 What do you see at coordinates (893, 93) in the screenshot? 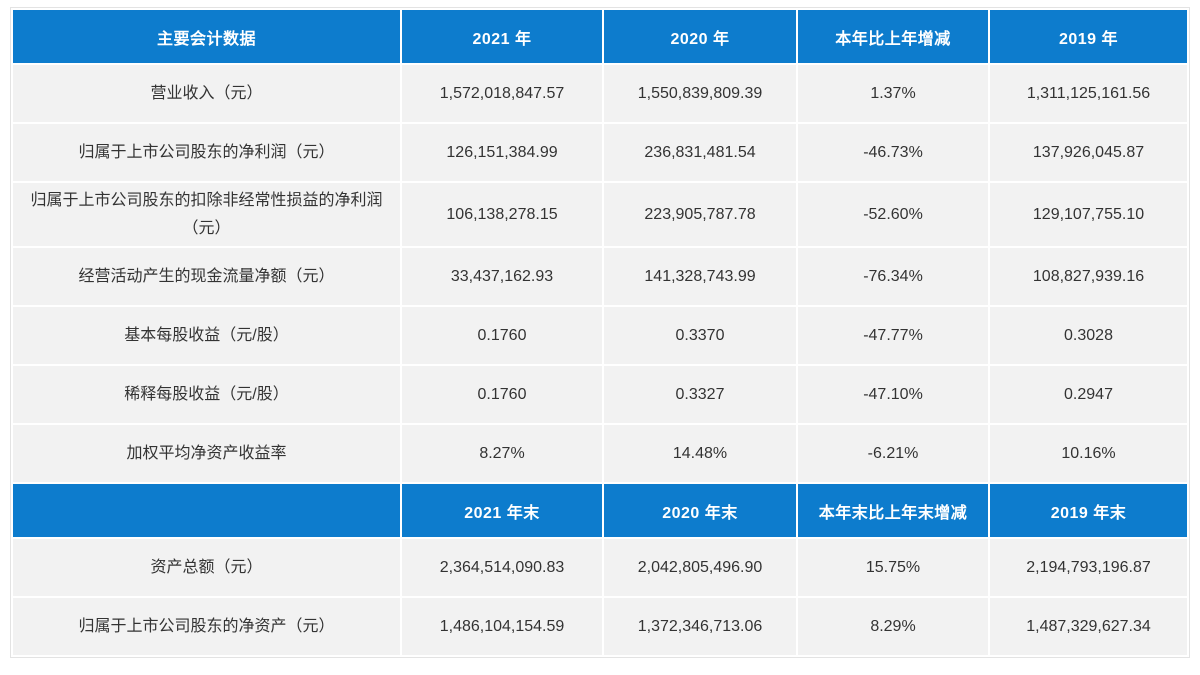
I see `value-change: 1.37%` at bounding box center [893, 93].